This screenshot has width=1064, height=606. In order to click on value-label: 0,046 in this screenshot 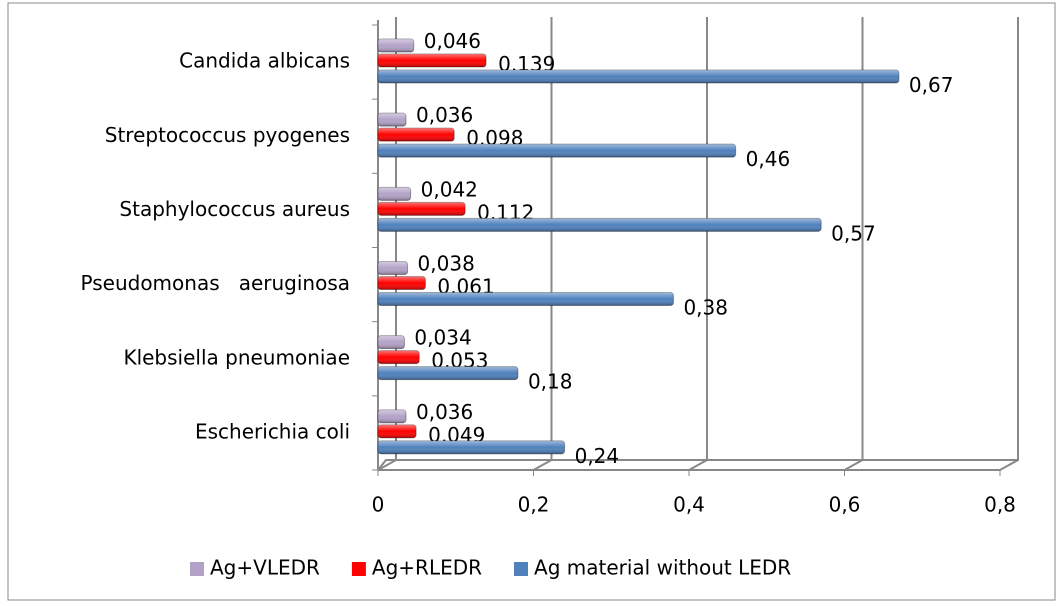, I will do `click(452, 41)`.